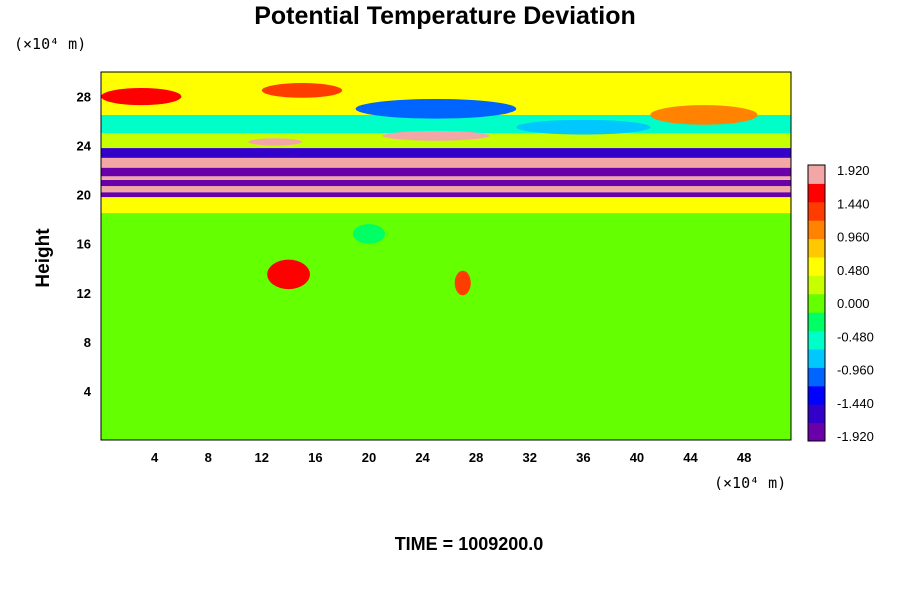 This screenshot has height=600, width=900. I want to click on y-tick-label-3: 16, so click(84, 244).